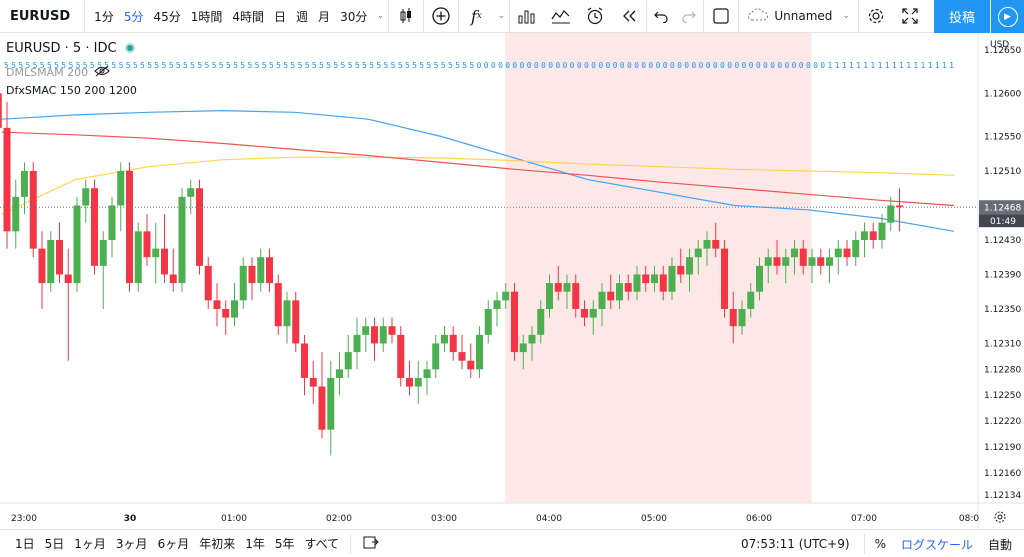 The height and width of the screenshot is (557, 1024). What do you see at coordinates (371, 543) in the screenshot?
I see `goto-date-icon` at bounding box center [371, 543].